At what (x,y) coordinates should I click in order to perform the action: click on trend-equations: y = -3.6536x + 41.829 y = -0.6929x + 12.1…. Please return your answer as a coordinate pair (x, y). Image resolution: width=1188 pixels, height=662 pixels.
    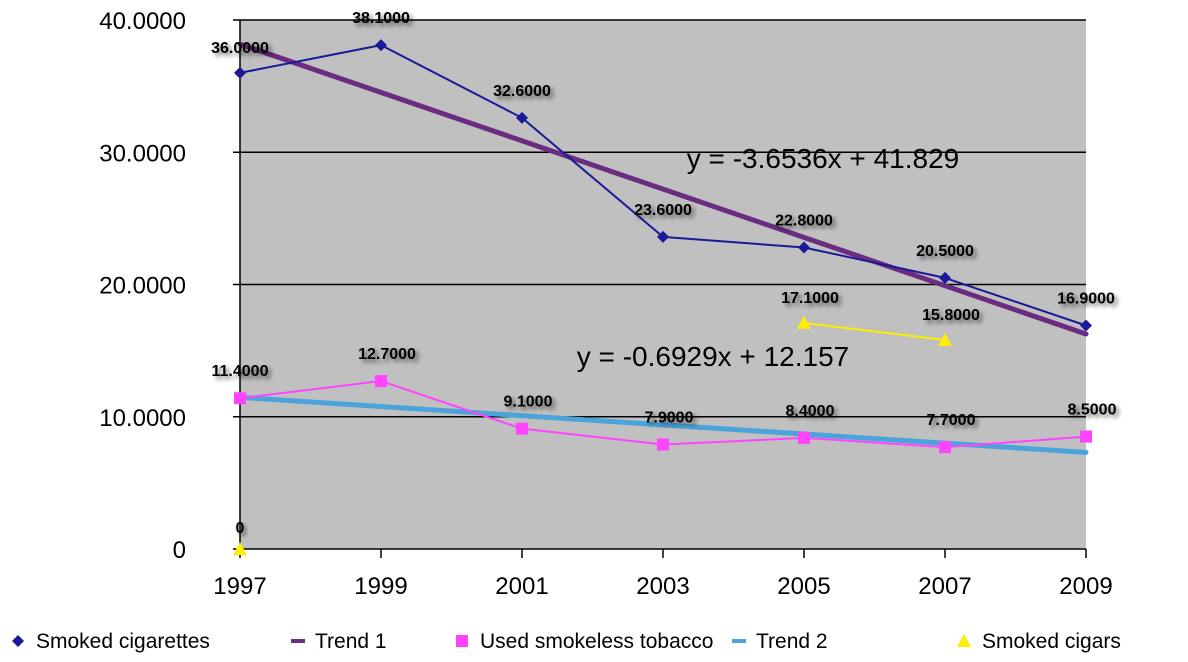
    Looking at the image, I should click on (768, 257).